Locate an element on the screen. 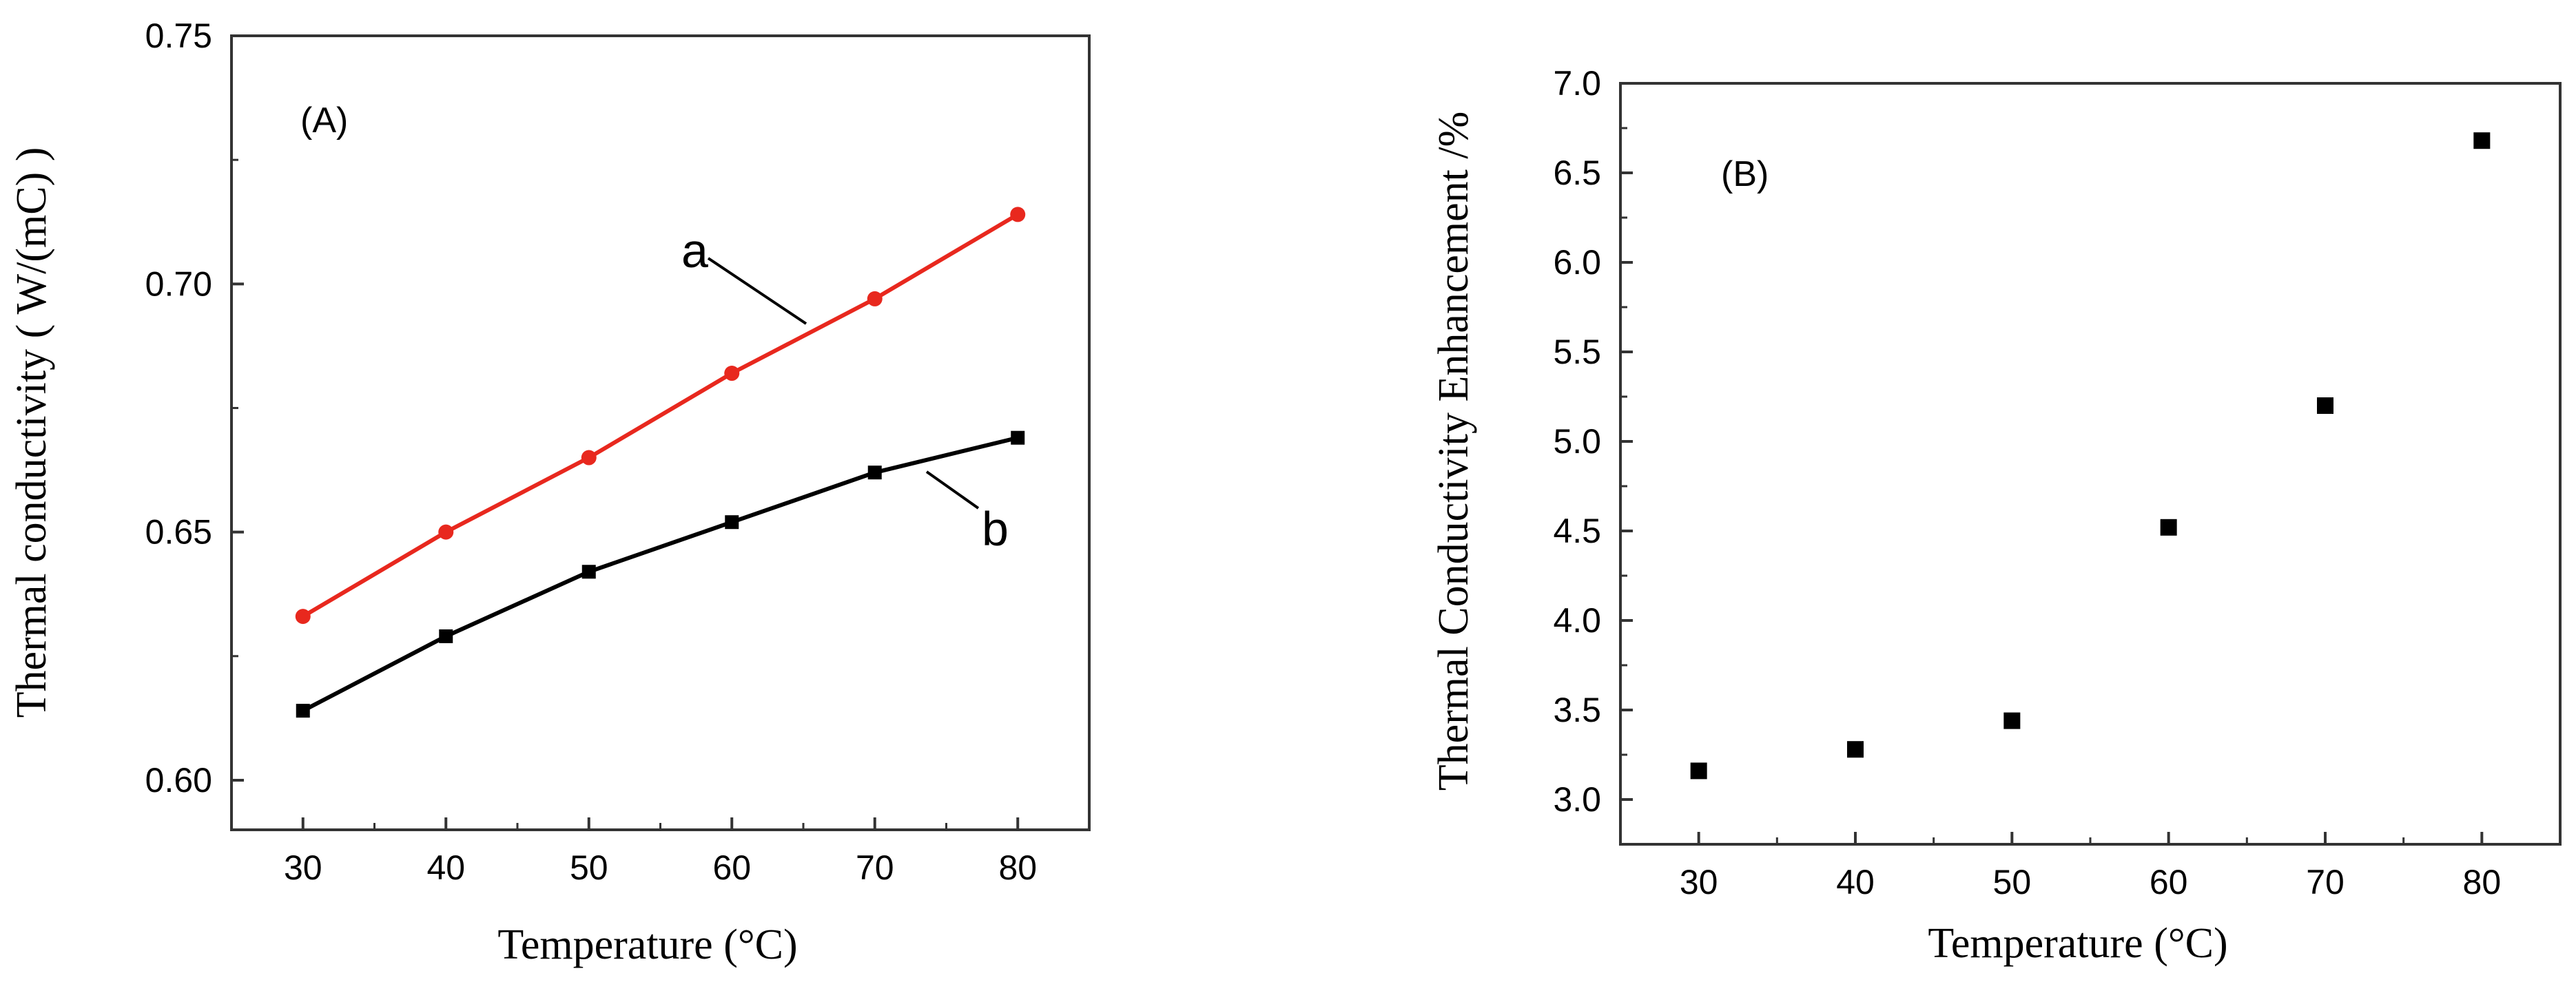  chart-a-series-label-b: b is located at coordinates (995, 529).